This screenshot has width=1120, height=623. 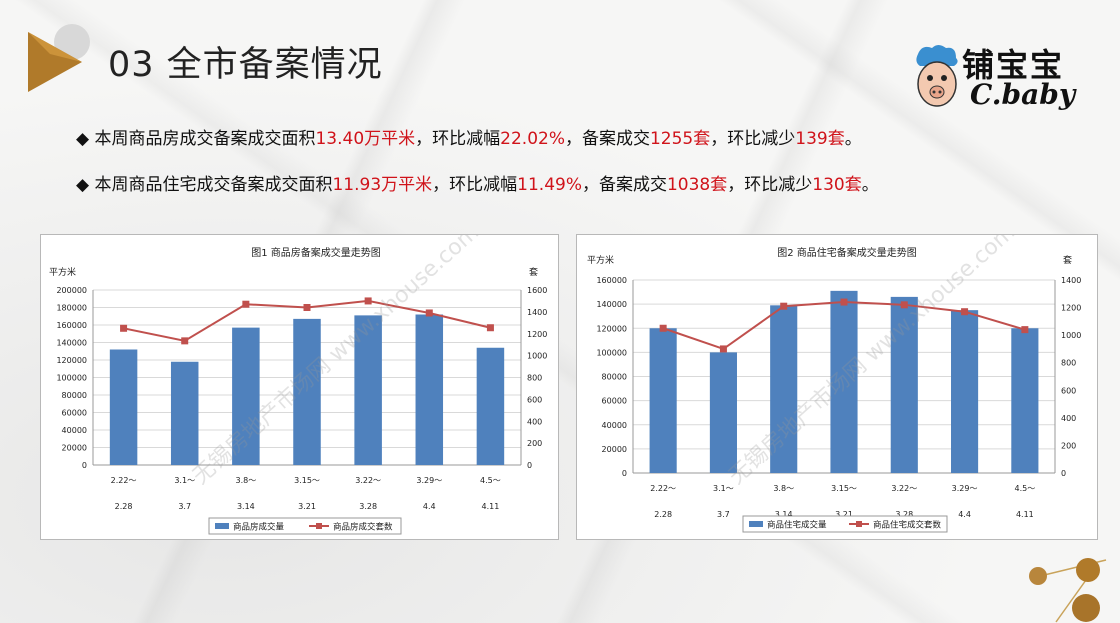 I want to click on y-tick-label: 160000, so click(x=71, y=325).